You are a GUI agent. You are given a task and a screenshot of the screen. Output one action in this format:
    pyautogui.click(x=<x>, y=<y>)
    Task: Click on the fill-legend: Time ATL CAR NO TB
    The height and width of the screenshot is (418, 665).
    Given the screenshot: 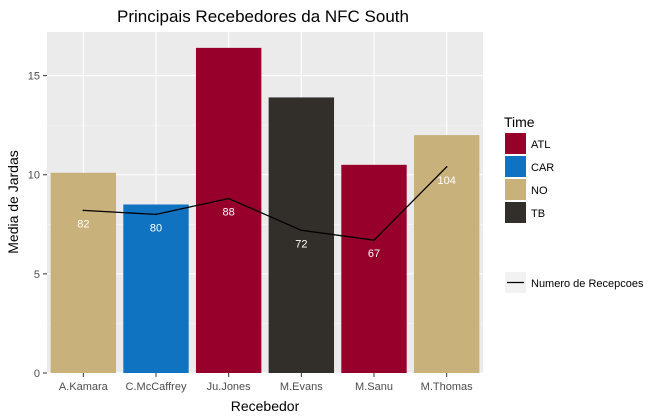 What is the action you would take?
    pyautogui.click(x=529, y=168)
    